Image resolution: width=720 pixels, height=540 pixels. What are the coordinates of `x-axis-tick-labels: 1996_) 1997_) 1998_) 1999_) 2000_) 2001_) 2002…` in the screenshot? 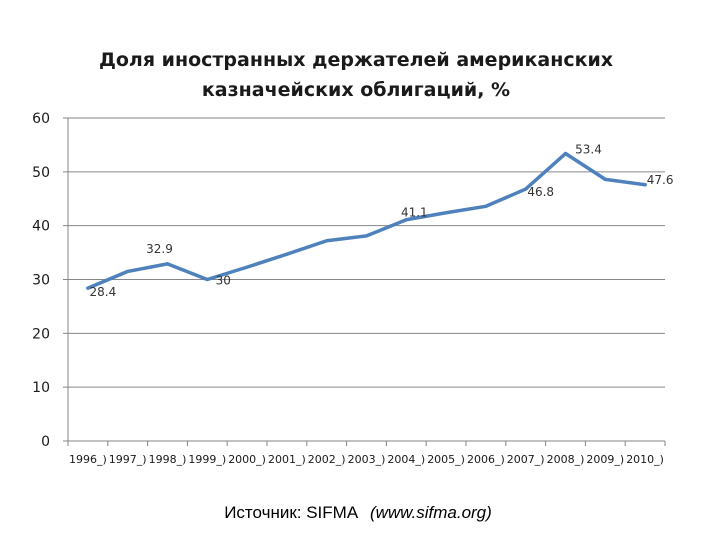 It's located at (366, 459).